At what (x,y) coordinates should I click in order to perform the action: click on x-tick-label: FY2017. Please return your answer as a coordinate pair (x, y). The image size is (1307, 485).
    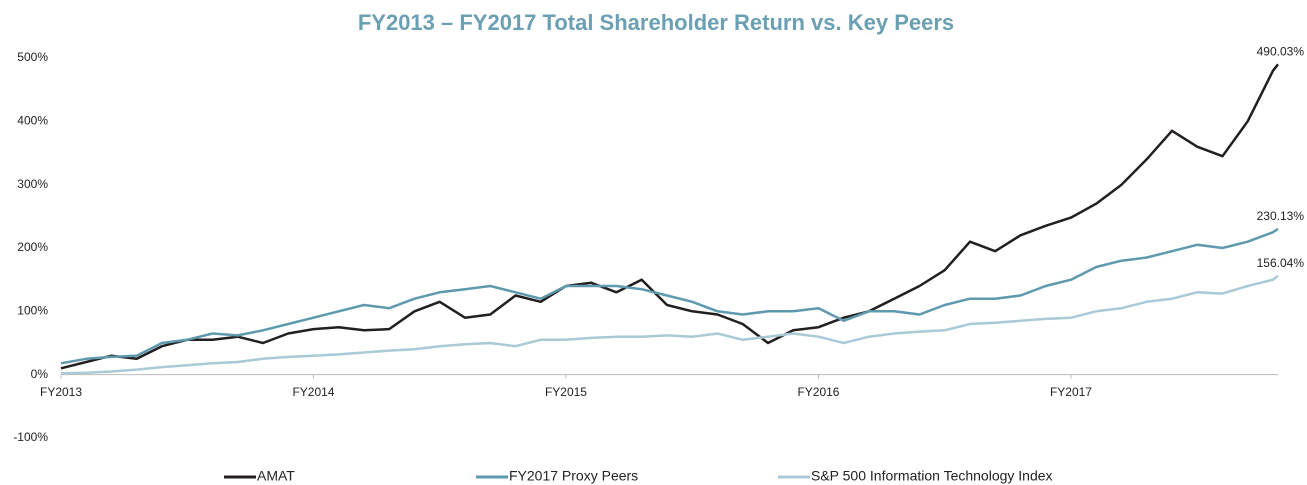
    Looking at the image, I should click on (1071, 392).